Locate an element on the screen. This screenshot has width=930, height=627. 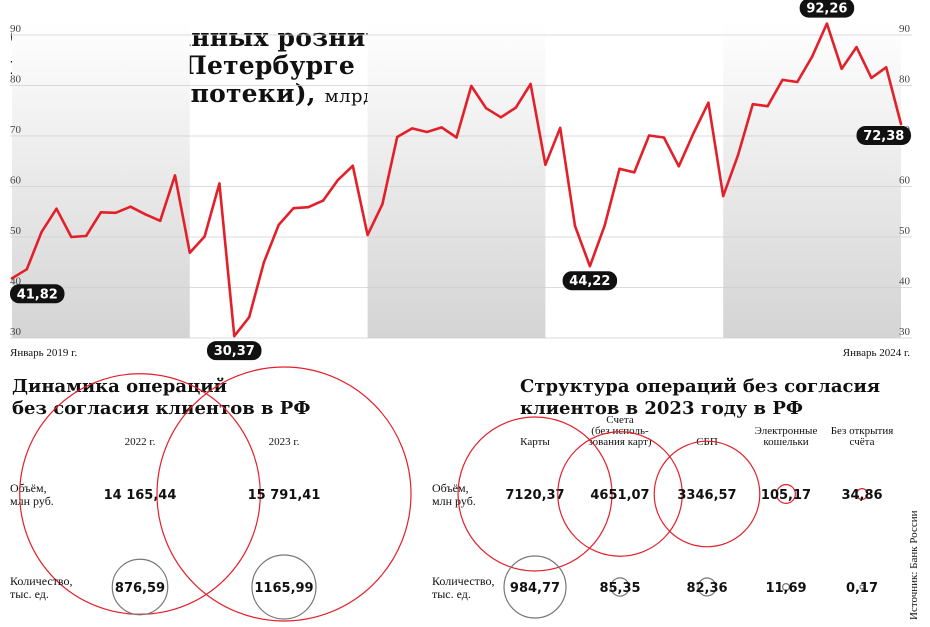
bubble-value: 85,35 is located at coordinates (619, 588).